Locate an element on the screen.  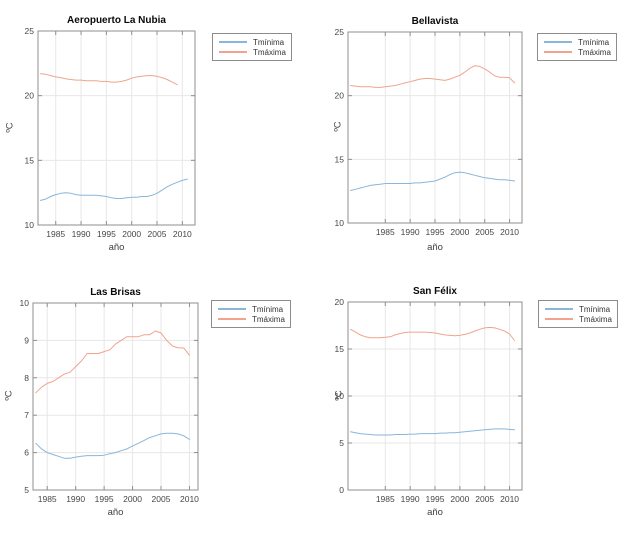
las-brisas-chart: 1985 1990 1995 2000 2005 2010 5 6 7 8 9 10 is located at coordinates (110, 401).